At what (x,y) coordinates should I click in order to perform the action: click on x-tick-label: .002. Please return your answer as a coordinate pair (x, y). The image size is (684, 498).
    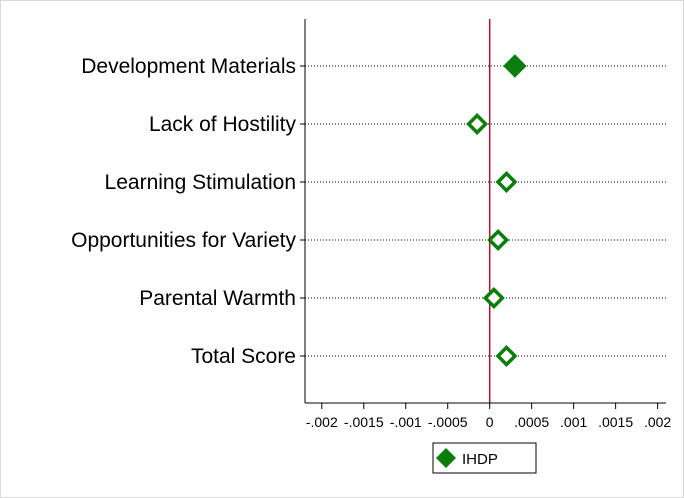
    Looking at the image, I should click on (657, 422).